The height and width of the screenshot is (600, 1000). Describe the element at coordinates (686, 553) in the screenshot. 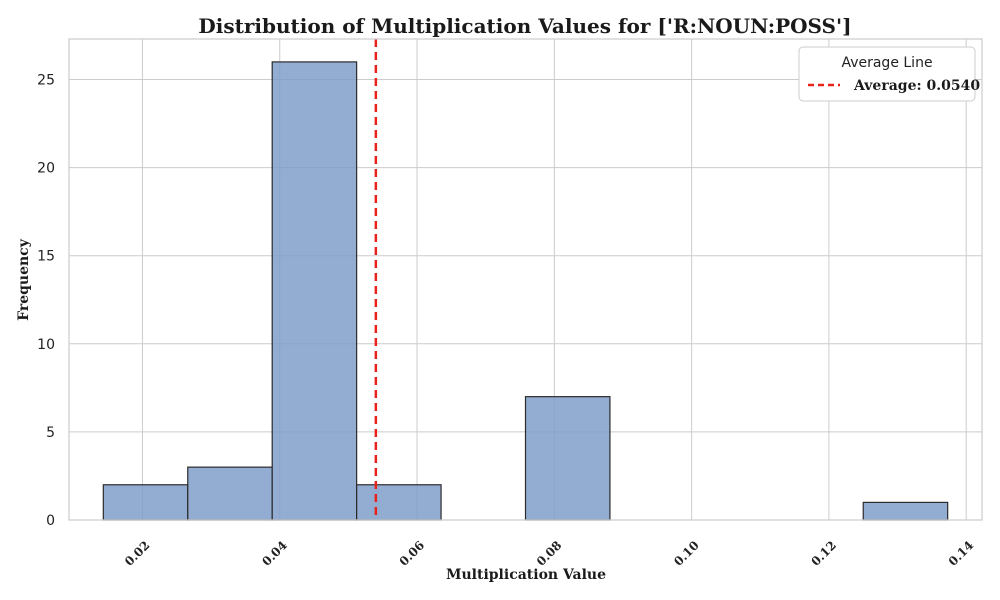

I see `x-tick-label: 0.10` at that location.